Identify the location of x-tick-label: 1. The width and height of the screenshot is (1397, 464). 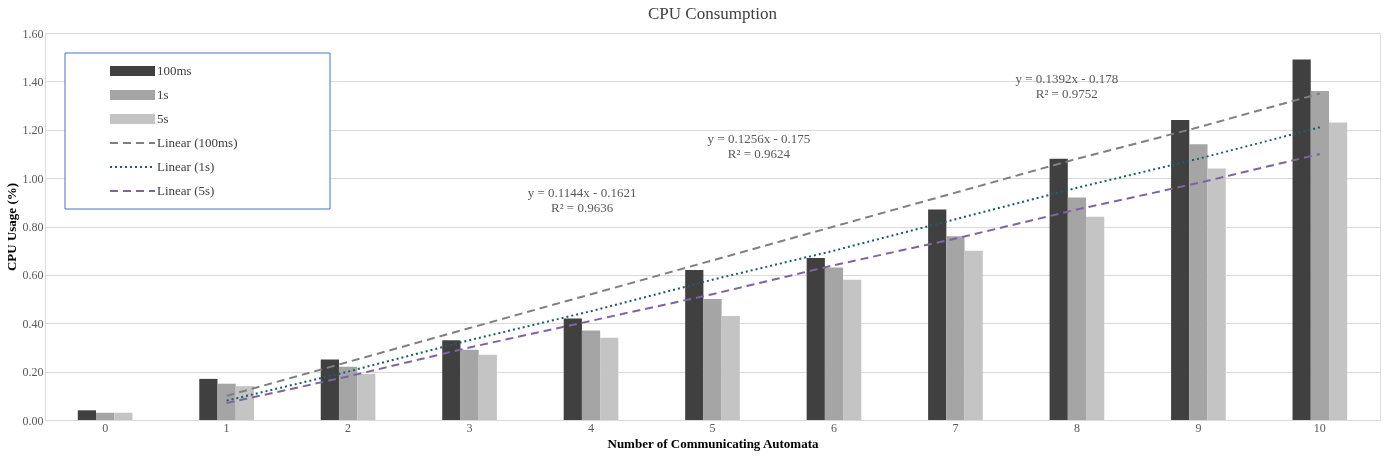
(226, 427).